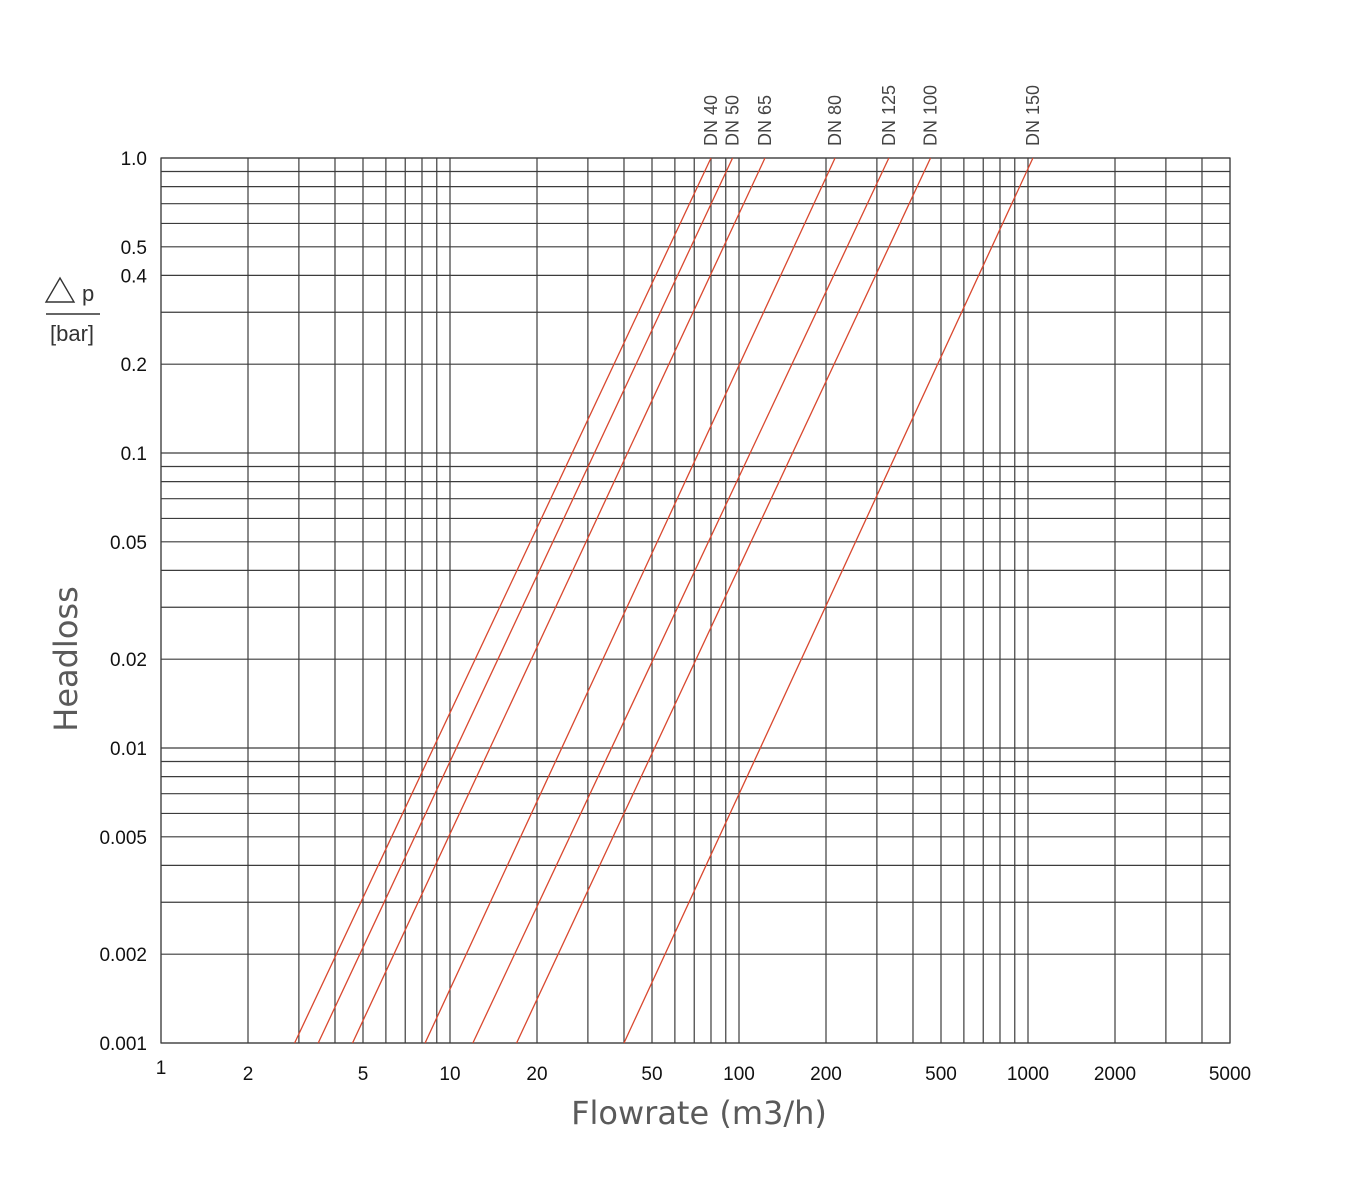  Describe the element at coordinates (889, 115) in the screenshot. I see `series-label-dn-125: DN 125` at that location.